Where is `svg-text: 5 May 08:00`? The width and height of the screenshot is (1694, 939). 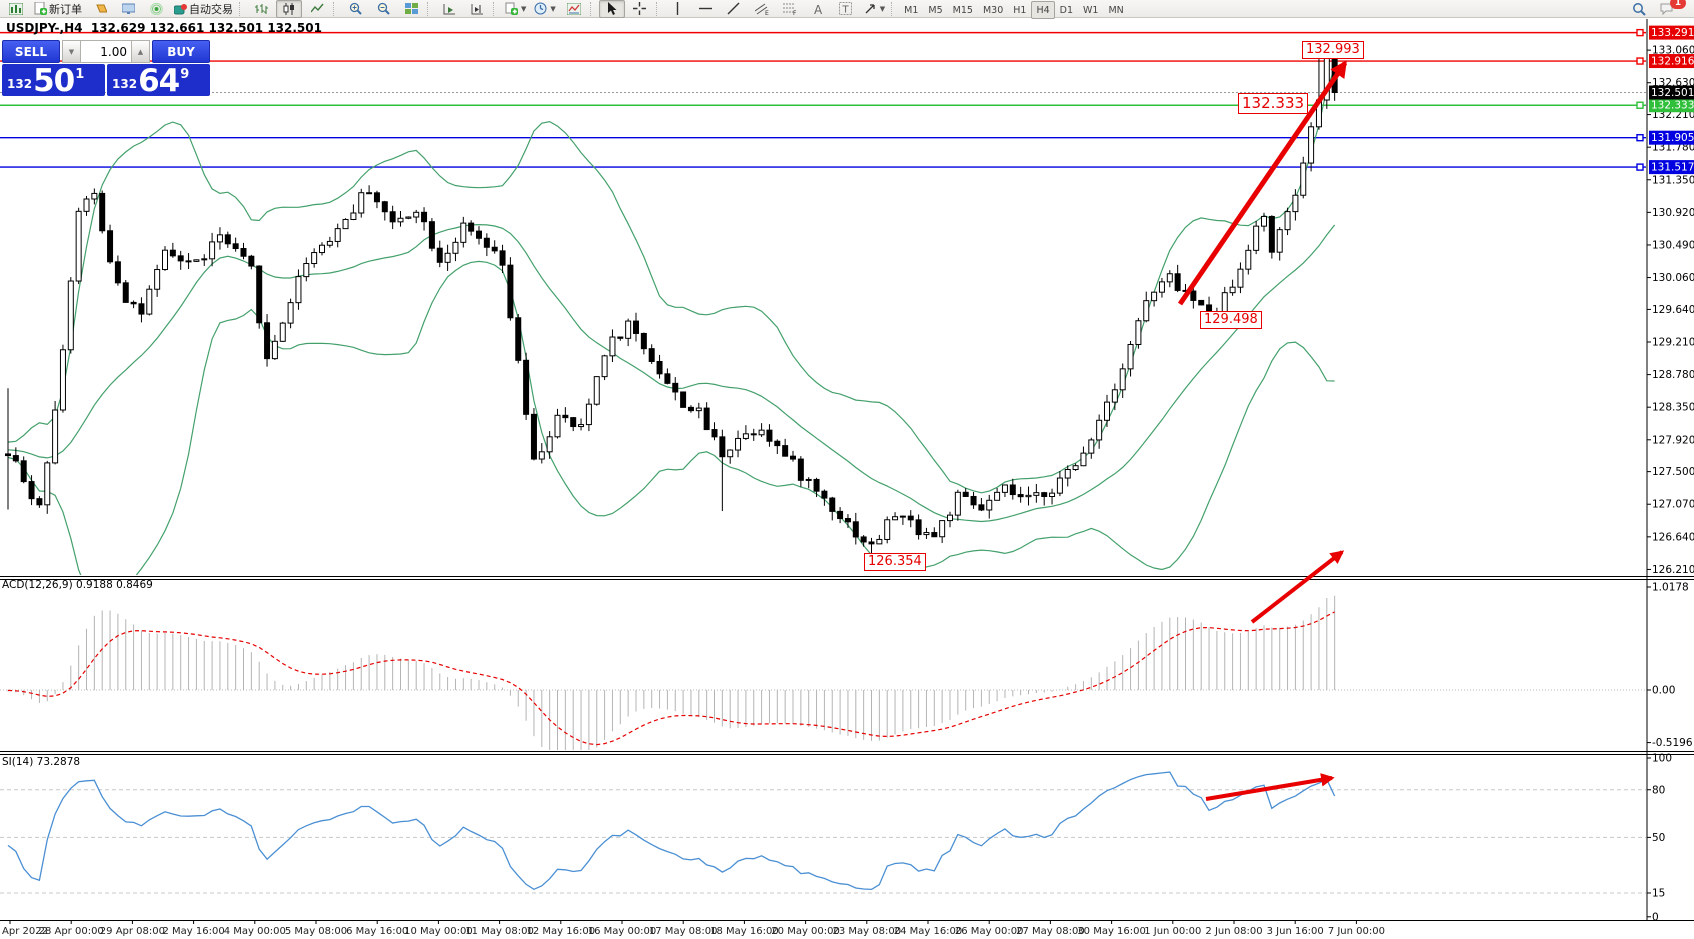 svg-text: 5 May 08:00 is located at coordinates (316, 931).